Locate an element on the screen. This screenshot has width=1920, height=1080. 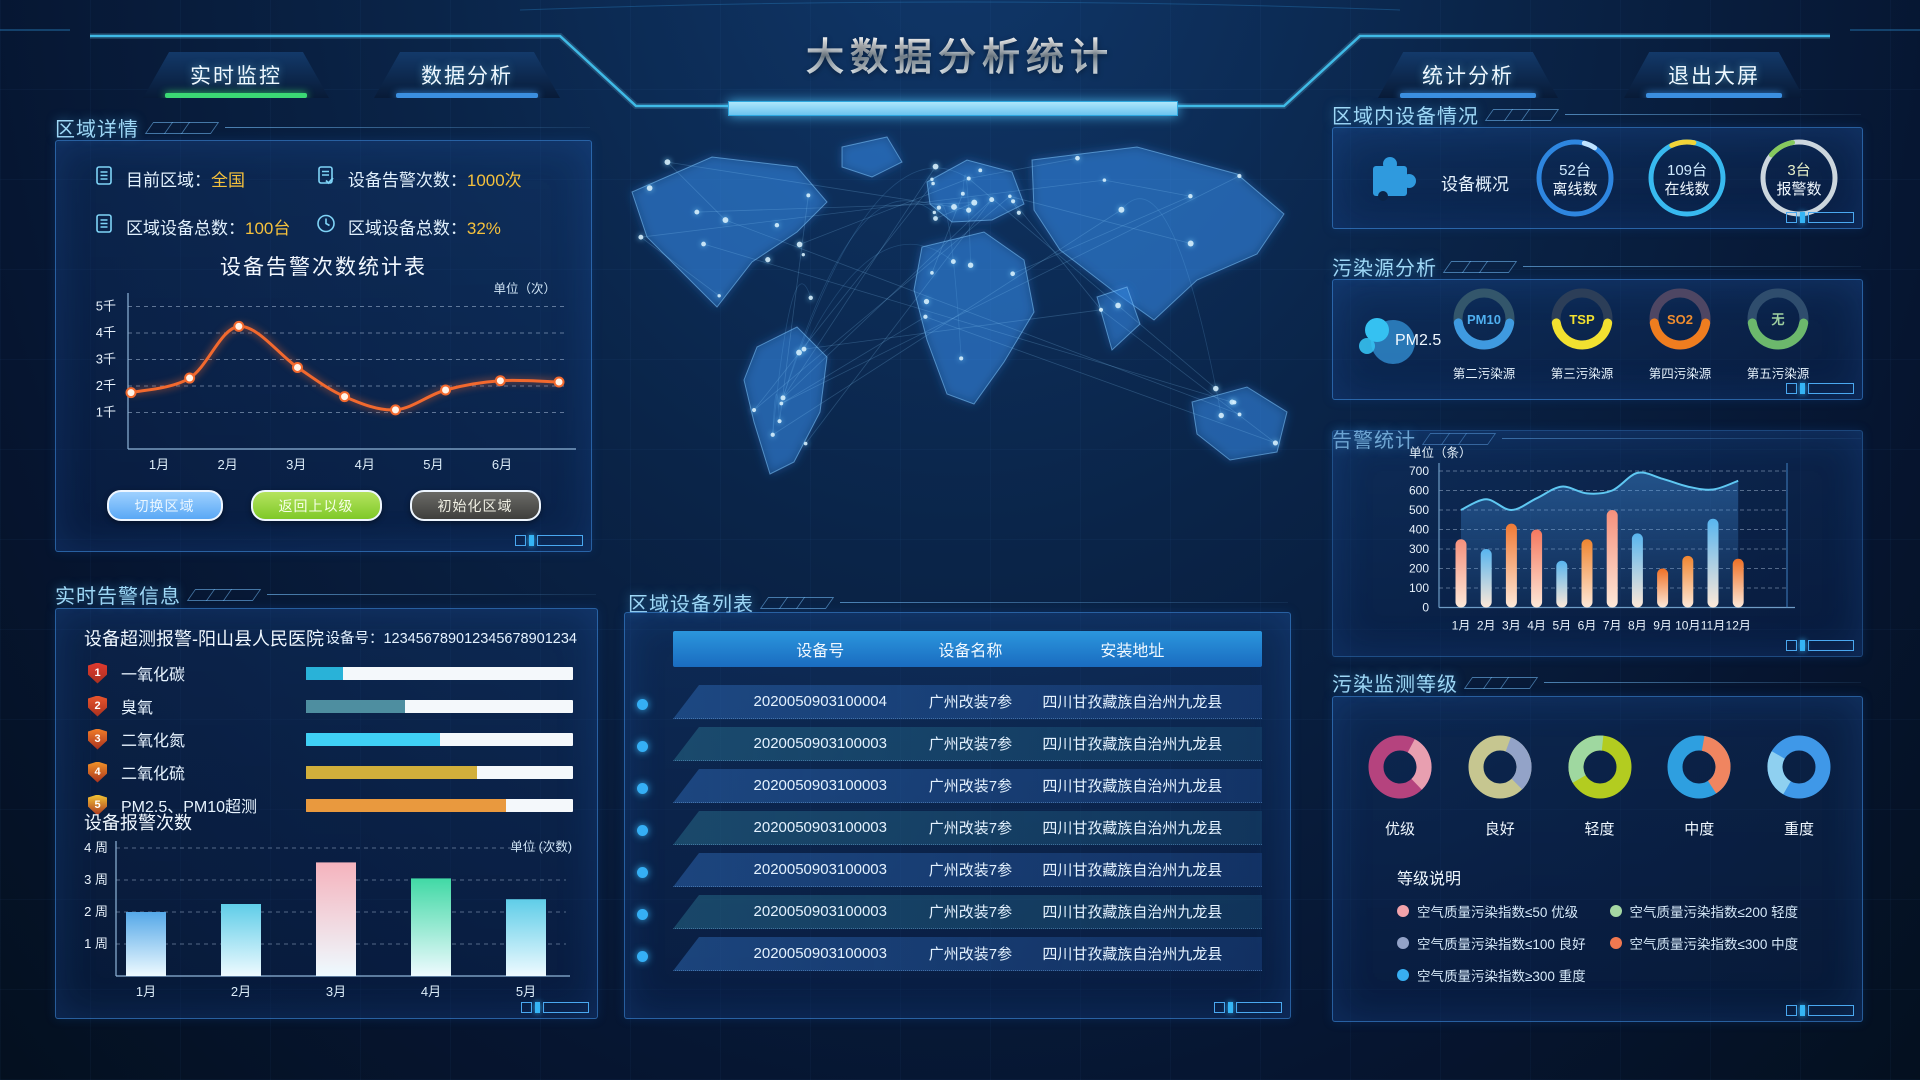
pollution-level-title-text: 污染监测等级 is located at coordinates (1395, 685).